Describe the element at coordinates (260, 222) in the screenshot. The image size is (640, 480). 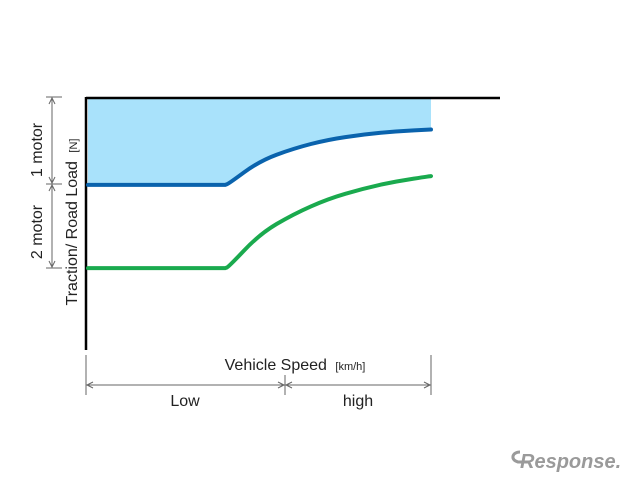
I see `lower-traction-curve` at that location.